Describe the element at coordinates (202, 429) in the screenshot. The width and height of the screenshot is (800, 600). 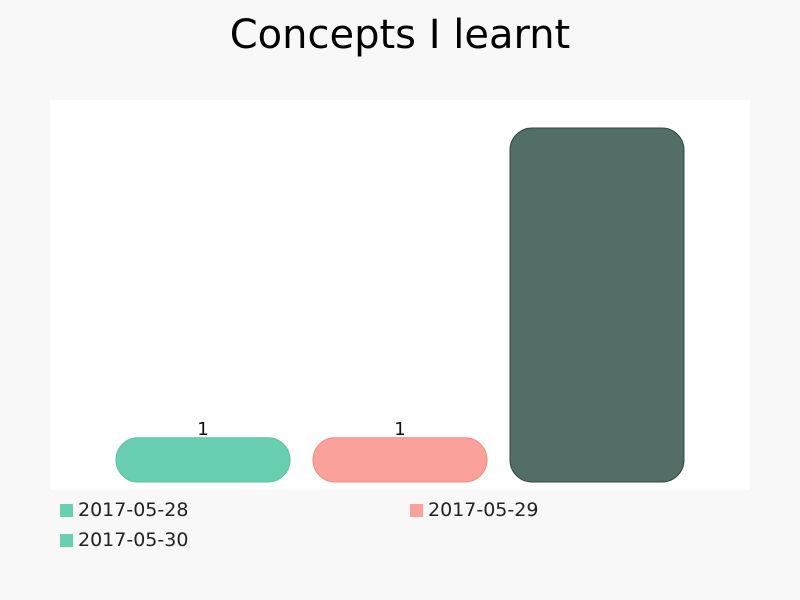
I see `data-label-2017-05-28: 1` at that location.